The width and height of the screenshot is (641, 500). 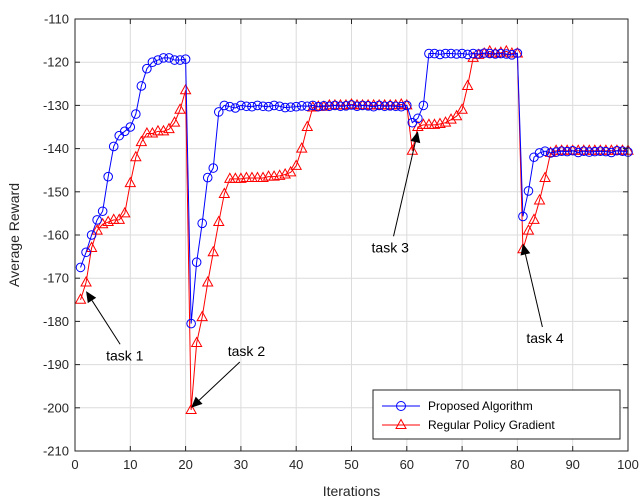 What do you see at coordinates (480, 406) in the screenshot?
I see `legend-label-proposed: Proposed Algorithm` at bounding box center [480, 406].